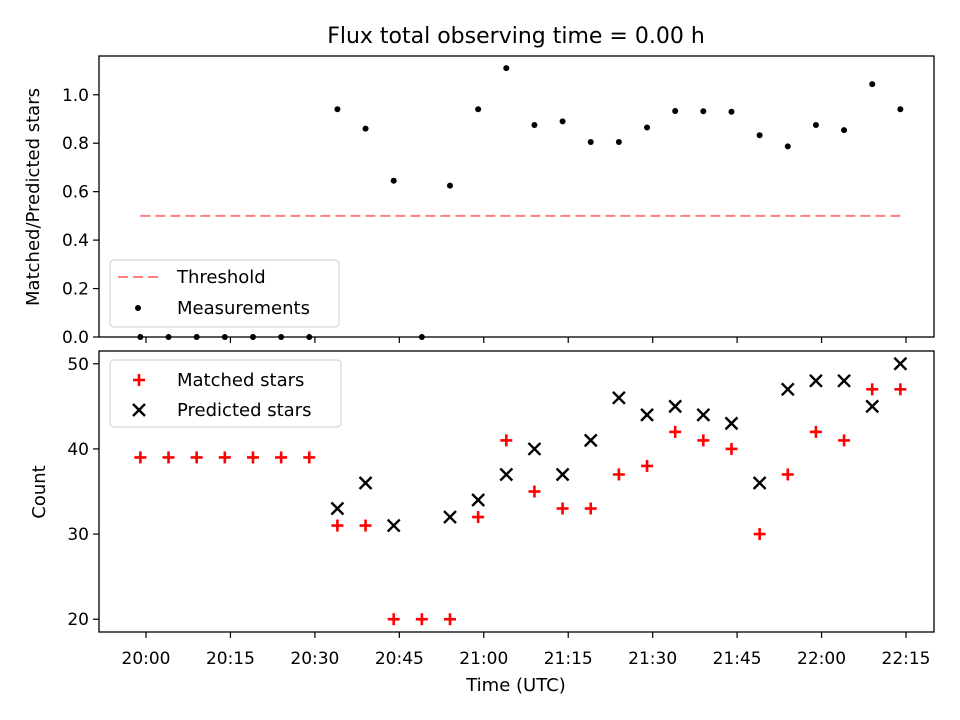 This screenshot has height=720, width=960. I want to click on x-tick-label: 21:45, so click(737, 659).